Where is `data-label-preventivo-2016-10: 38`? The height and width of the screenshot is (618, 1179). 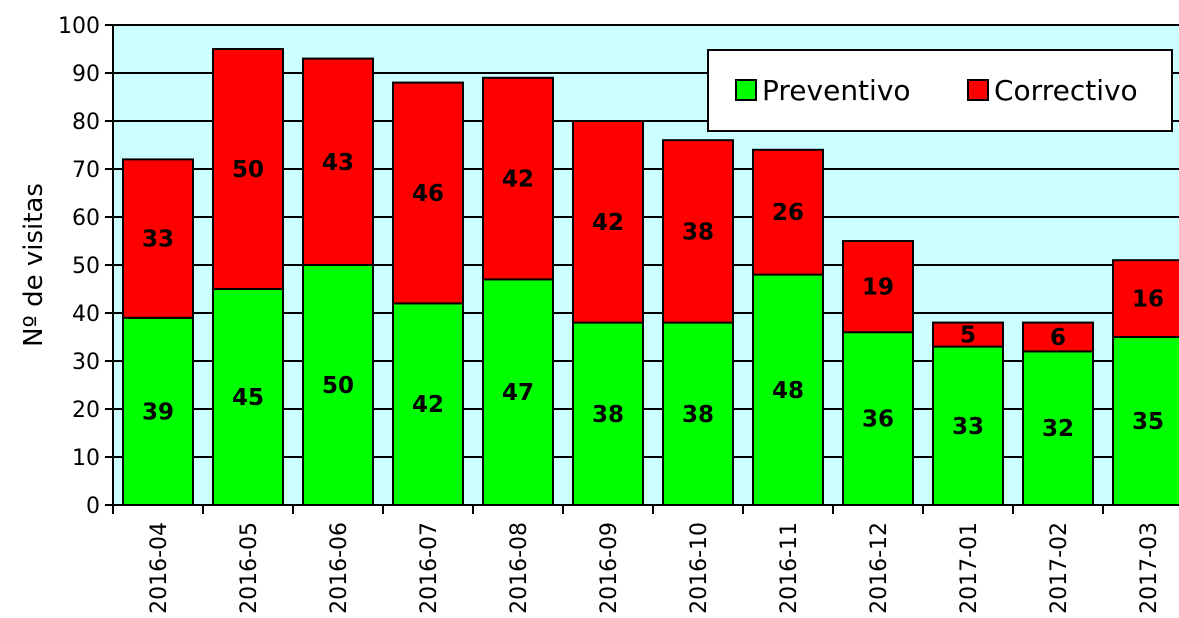 data-label-preventivo-2016-10: 38 is located at coordinates (698, 415).